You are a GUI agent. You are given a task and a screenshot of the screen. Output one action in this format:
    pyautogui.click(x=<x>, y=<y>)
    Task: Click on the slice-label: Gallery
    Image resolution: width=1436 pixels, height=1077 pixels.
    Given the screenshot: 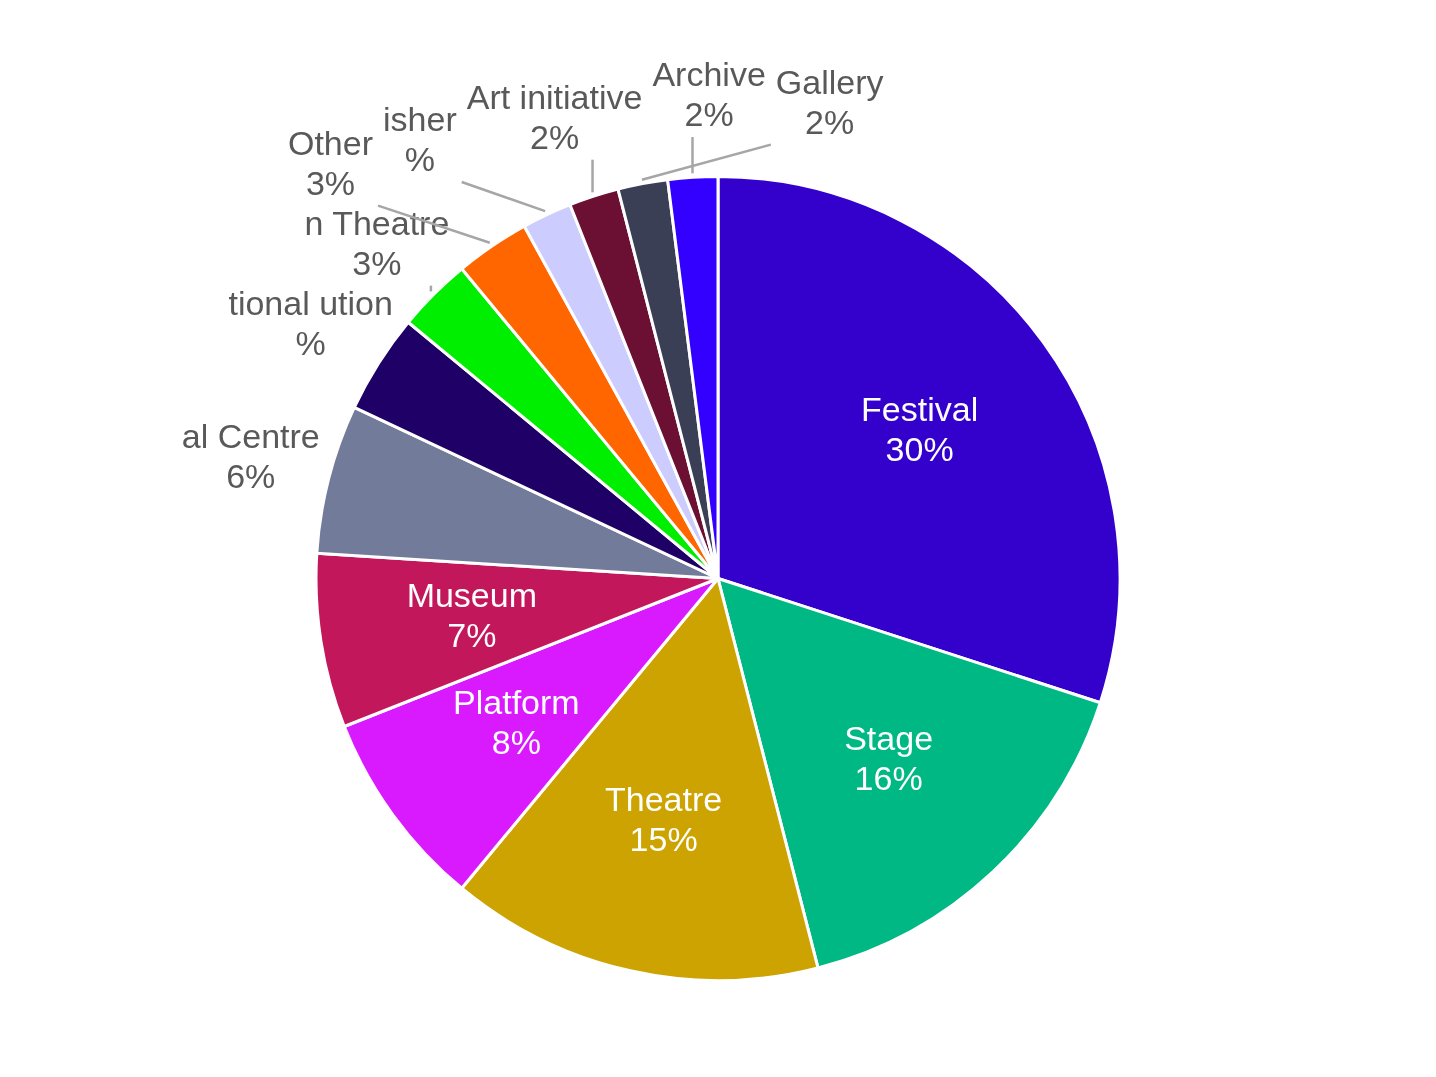 What is the action you would take?
    pyautogui.click(x=829, y=82)
    